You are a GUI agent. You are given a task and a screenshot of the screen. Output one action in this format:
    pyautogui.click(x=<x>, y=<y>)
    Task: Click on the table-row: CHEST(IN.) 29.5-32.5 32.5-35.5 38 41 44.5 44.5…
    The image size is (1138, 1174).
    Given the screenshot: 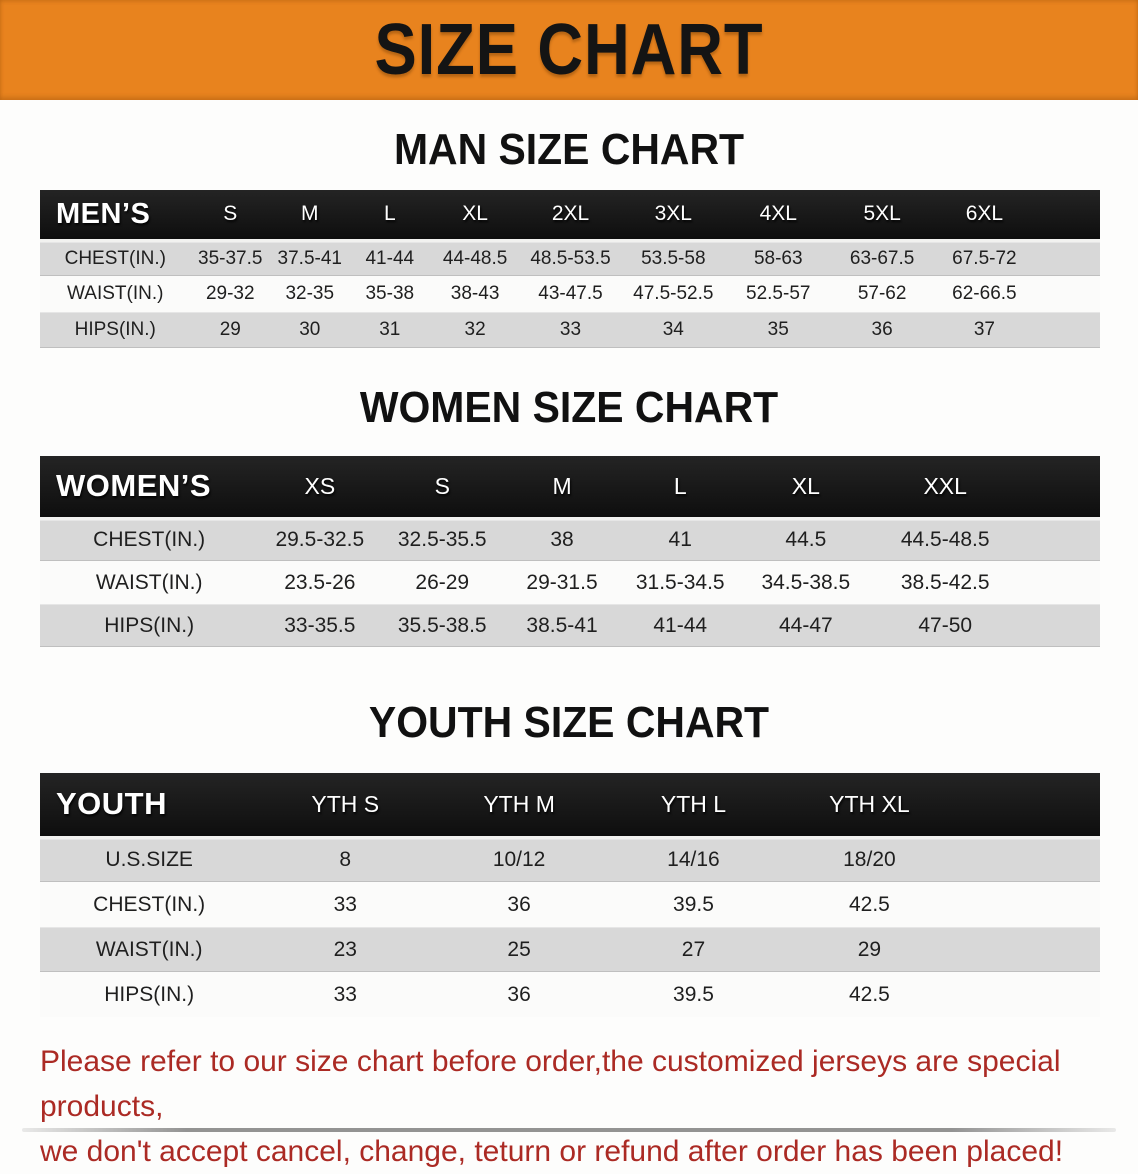 What is the action you would take?
    pyautogui.click(x=570, y=539)
    